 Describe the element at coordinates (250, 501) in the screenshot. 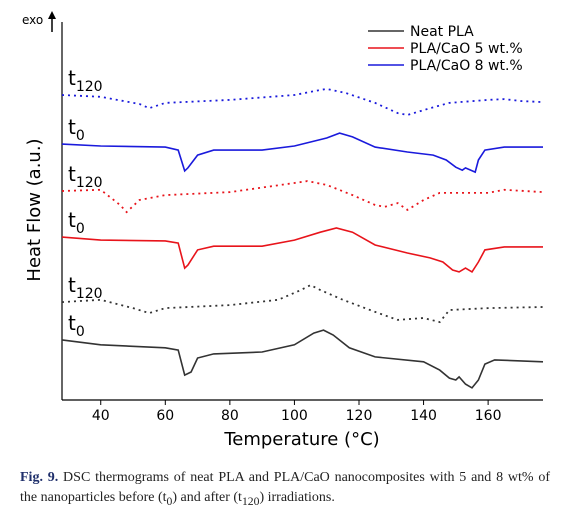

I see `caption-sub: 120` at that location.